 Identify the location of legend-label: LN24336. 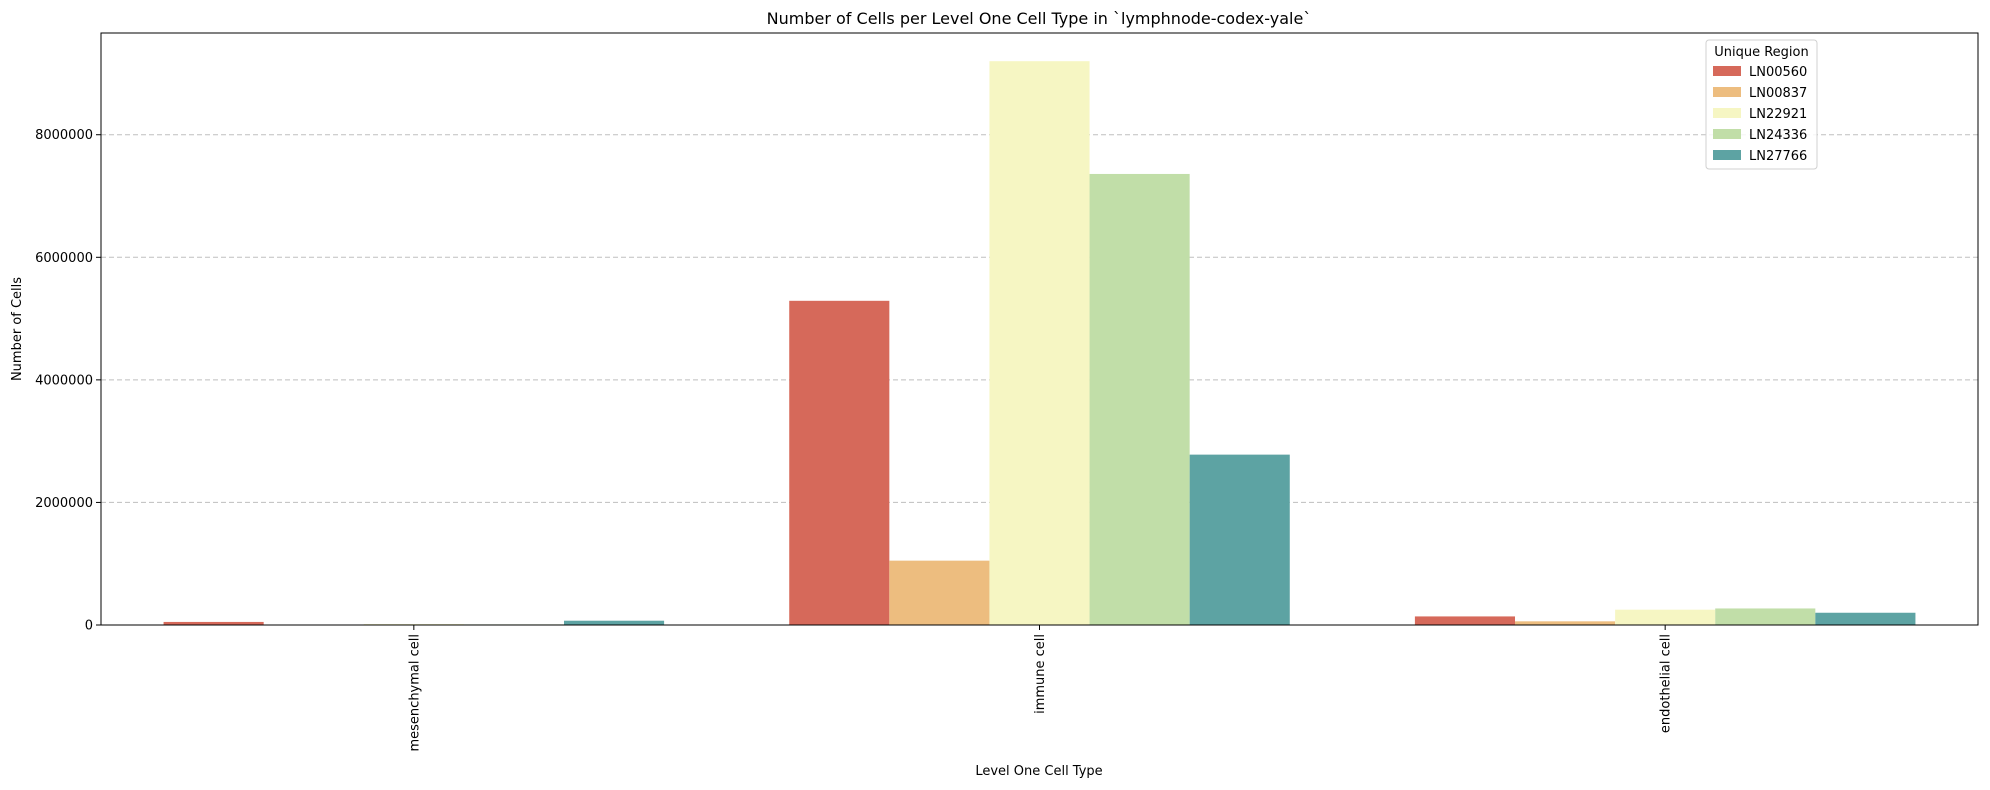
(1778, 135).